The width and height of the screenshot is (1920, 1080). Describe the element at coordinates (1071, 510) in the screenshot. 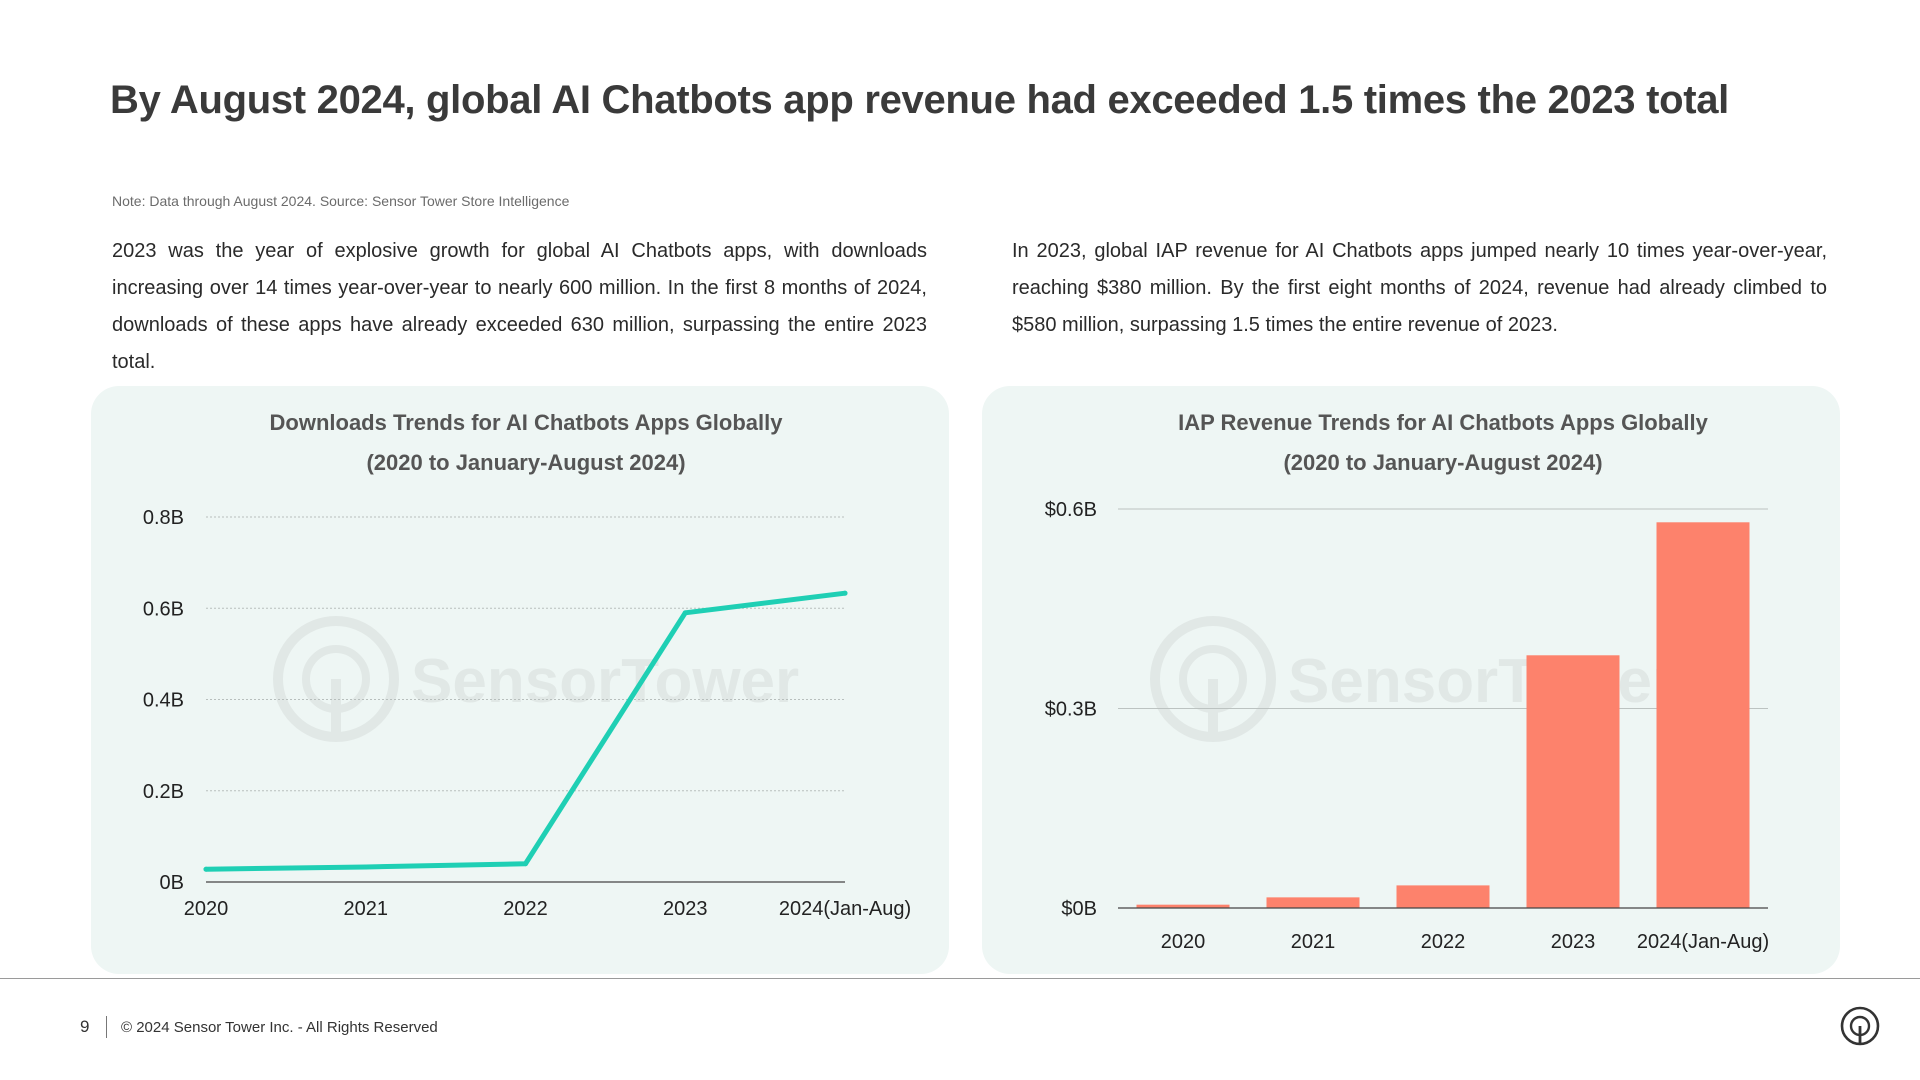

I see `y-tick-label: $0.6B` at that location.